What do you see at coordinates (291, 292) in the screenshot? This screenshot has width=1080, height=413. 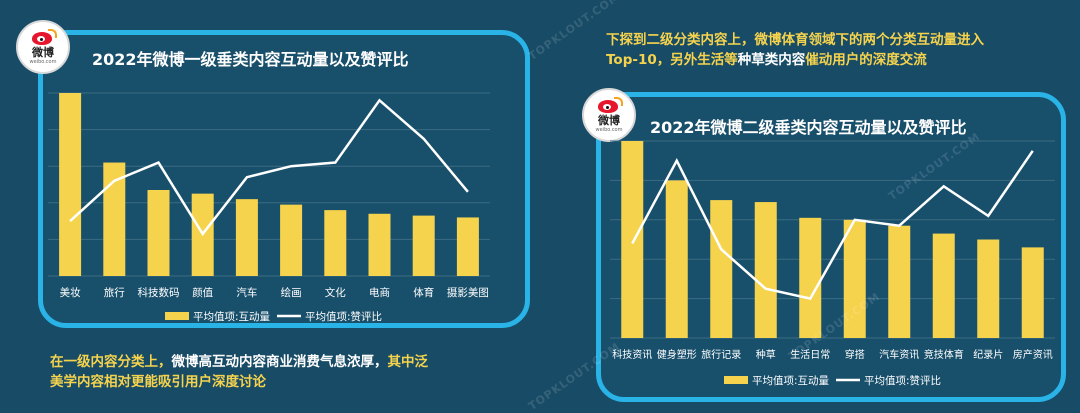 I see `x-tick-label: 绘画` at bounding box center [291, 292].